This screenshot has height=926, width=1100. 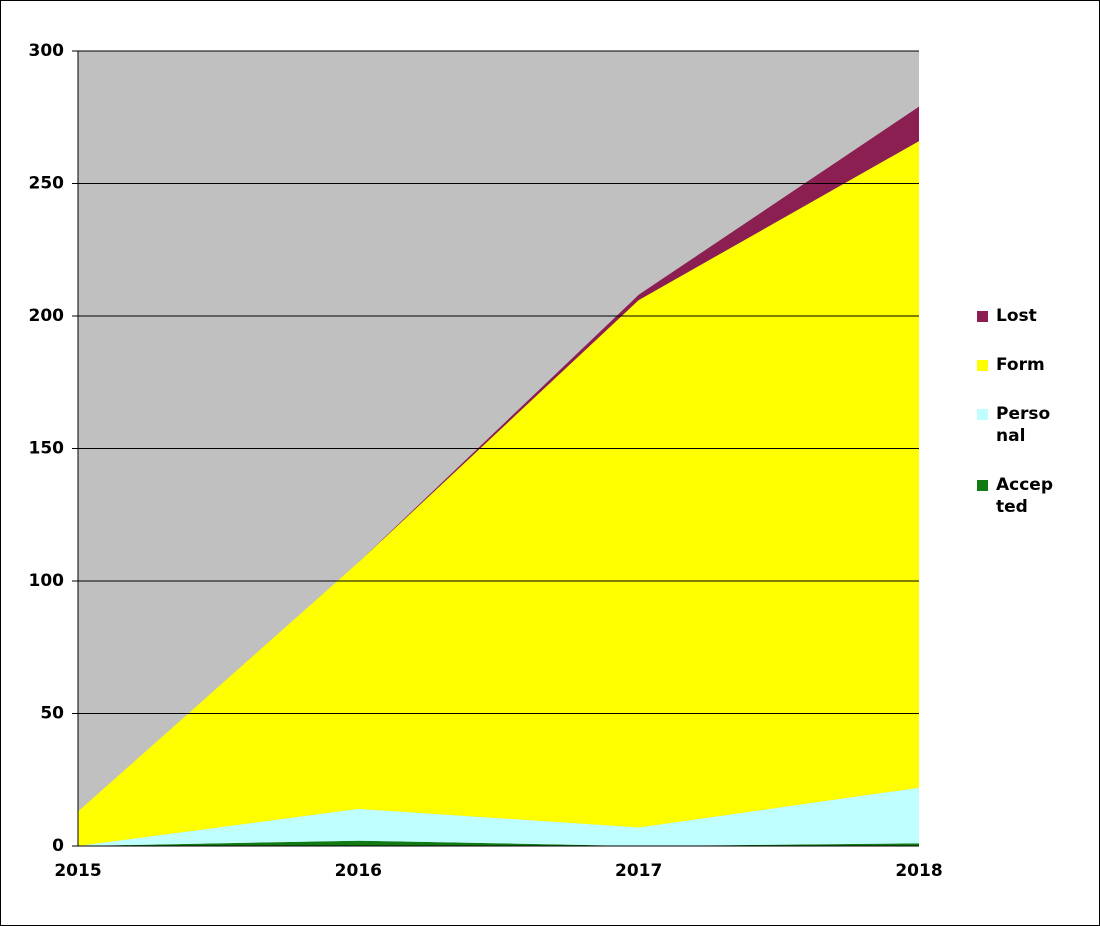 I want to click on legend-item: Personal, so click(x=1019, y=425).